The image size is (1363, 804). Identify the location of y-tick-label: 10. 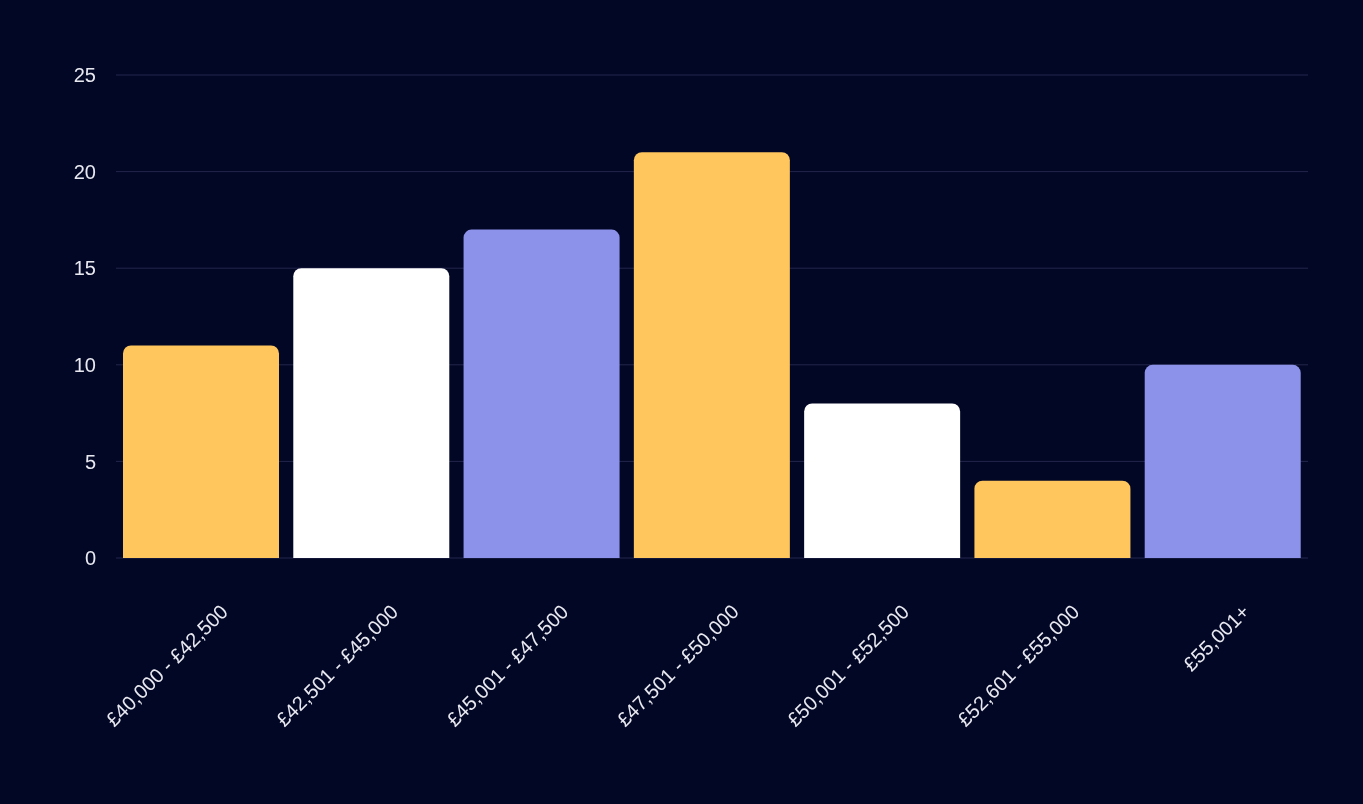
(84, 364).